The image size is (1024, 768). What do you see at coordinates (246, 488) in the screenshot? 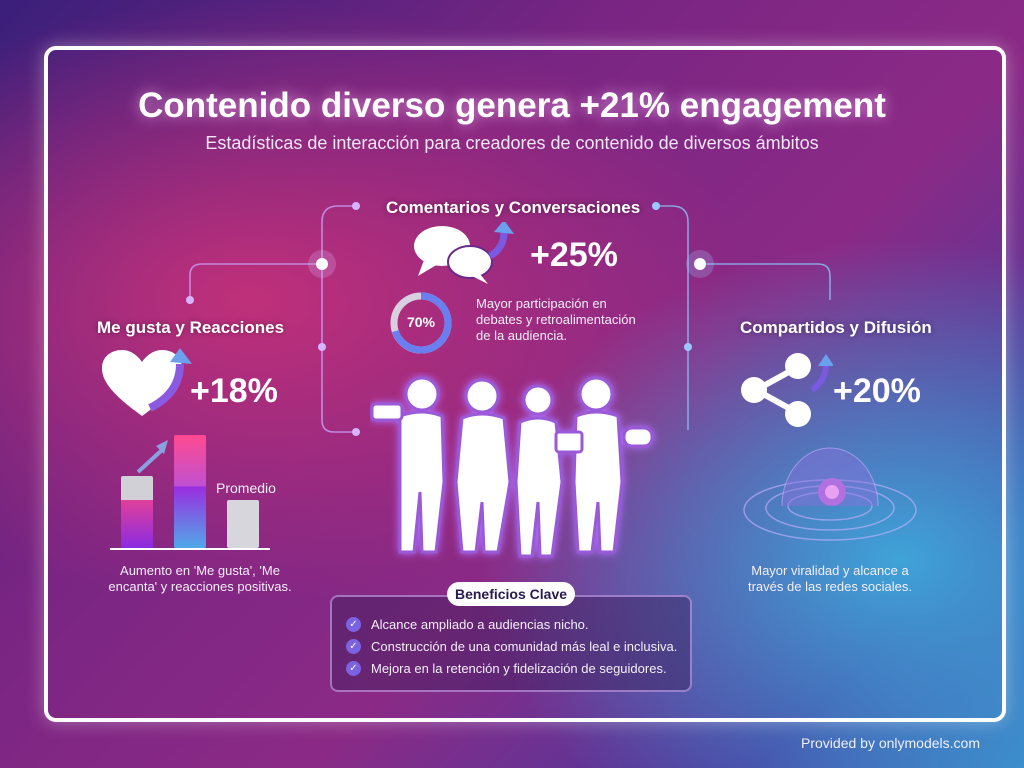
I see `average-bar-label: Promedio` at bounding box center [246, 488].